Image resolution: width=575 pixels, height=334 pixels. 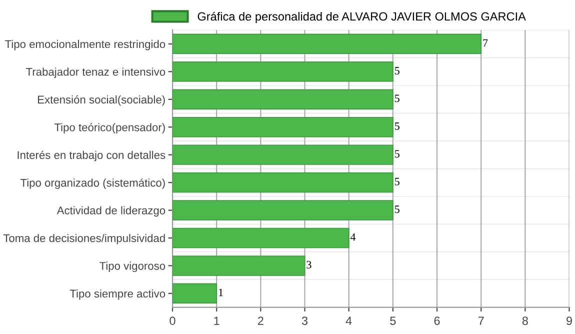 I want to click on y-tick-label: Tipo emocionalmente restringido, so click(x=85, y=45).